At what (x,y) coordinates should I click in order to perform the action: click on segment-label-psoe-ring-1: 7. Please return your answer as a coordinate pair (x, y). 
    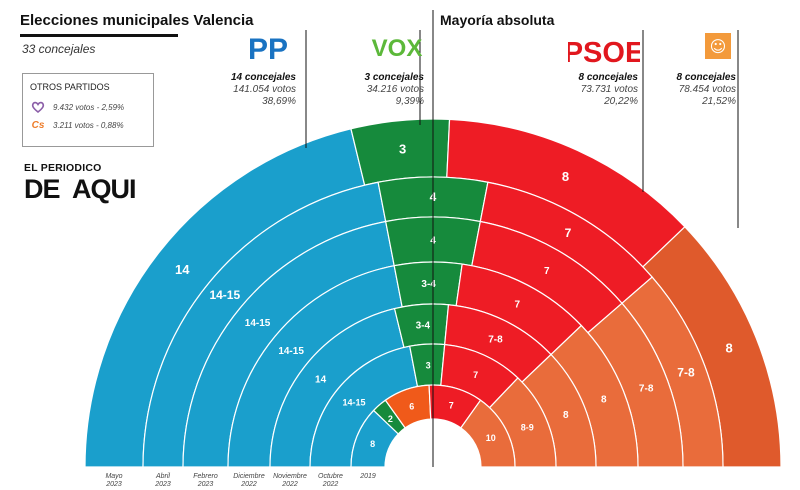
    Looking at the image, I should click on (568, 233).